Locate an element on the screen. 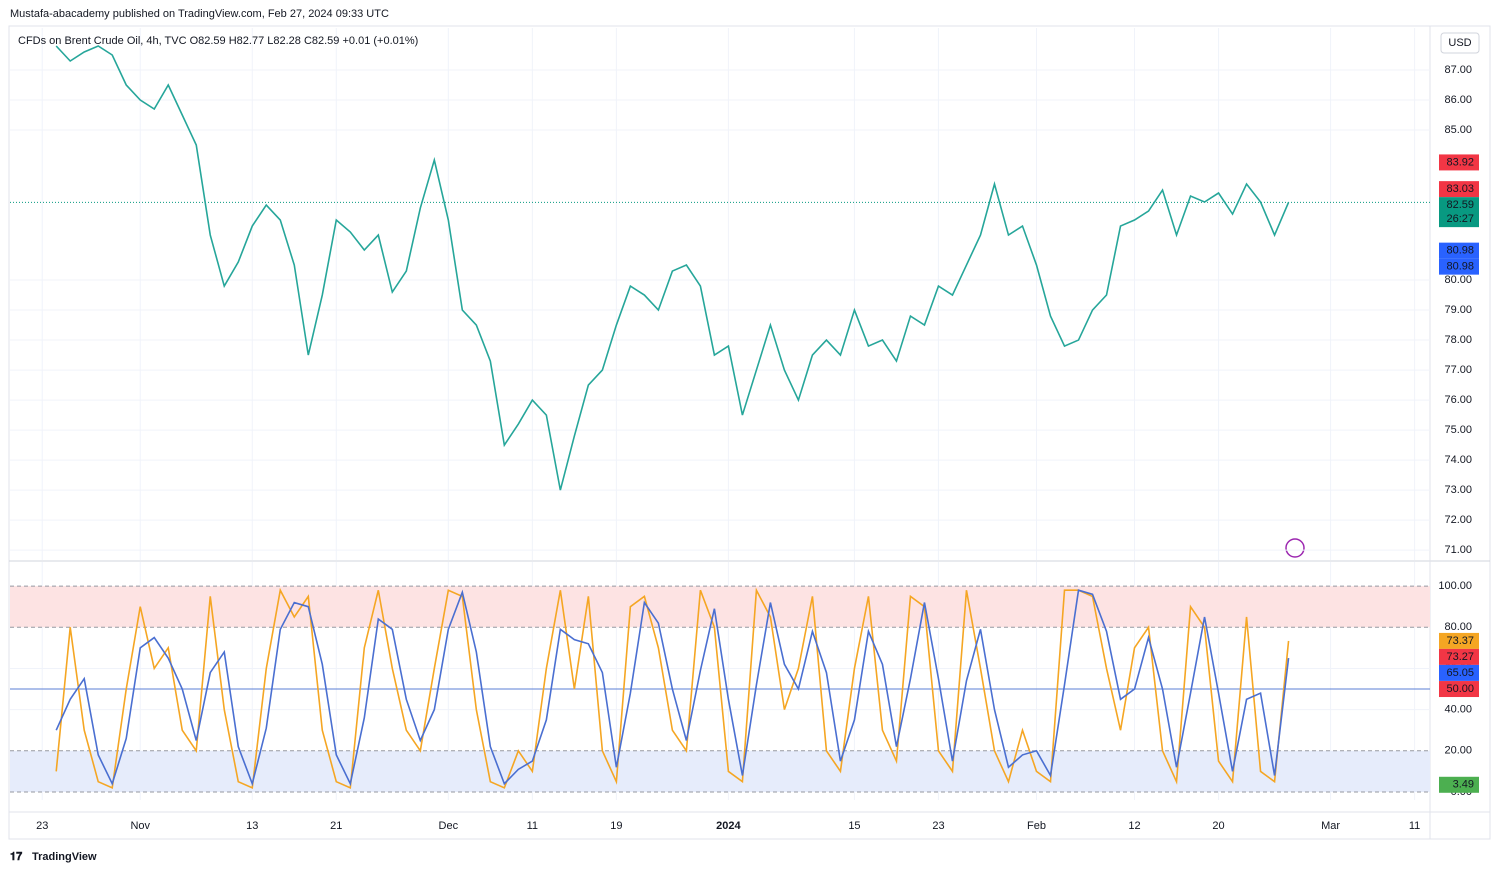 The height and width of the screenshot is (874, 1500). y-tick-label: 79.00 is located at coordinates (1458, 310).